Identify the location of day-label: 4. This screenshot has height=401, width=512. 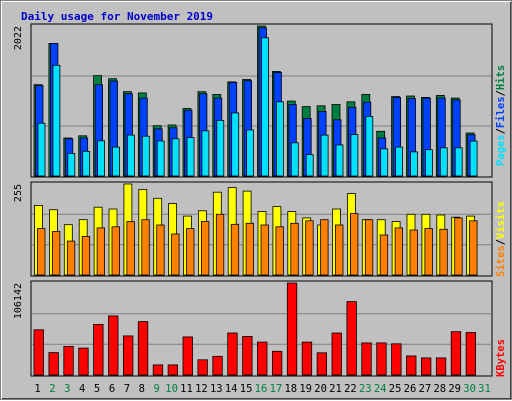
(82, 389).